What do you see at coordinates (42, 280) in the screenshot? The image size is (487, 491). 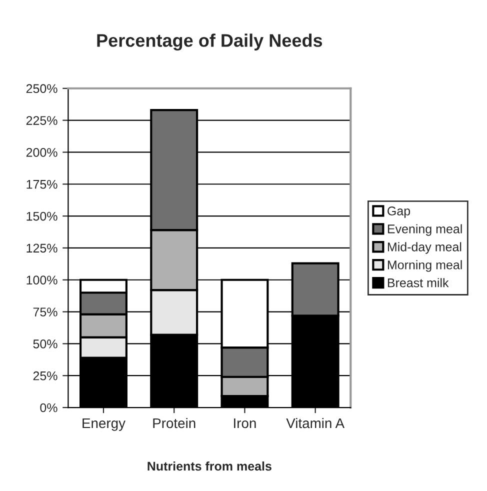 I see `y-tick-label: 100%` at bounding box center [42, 280].